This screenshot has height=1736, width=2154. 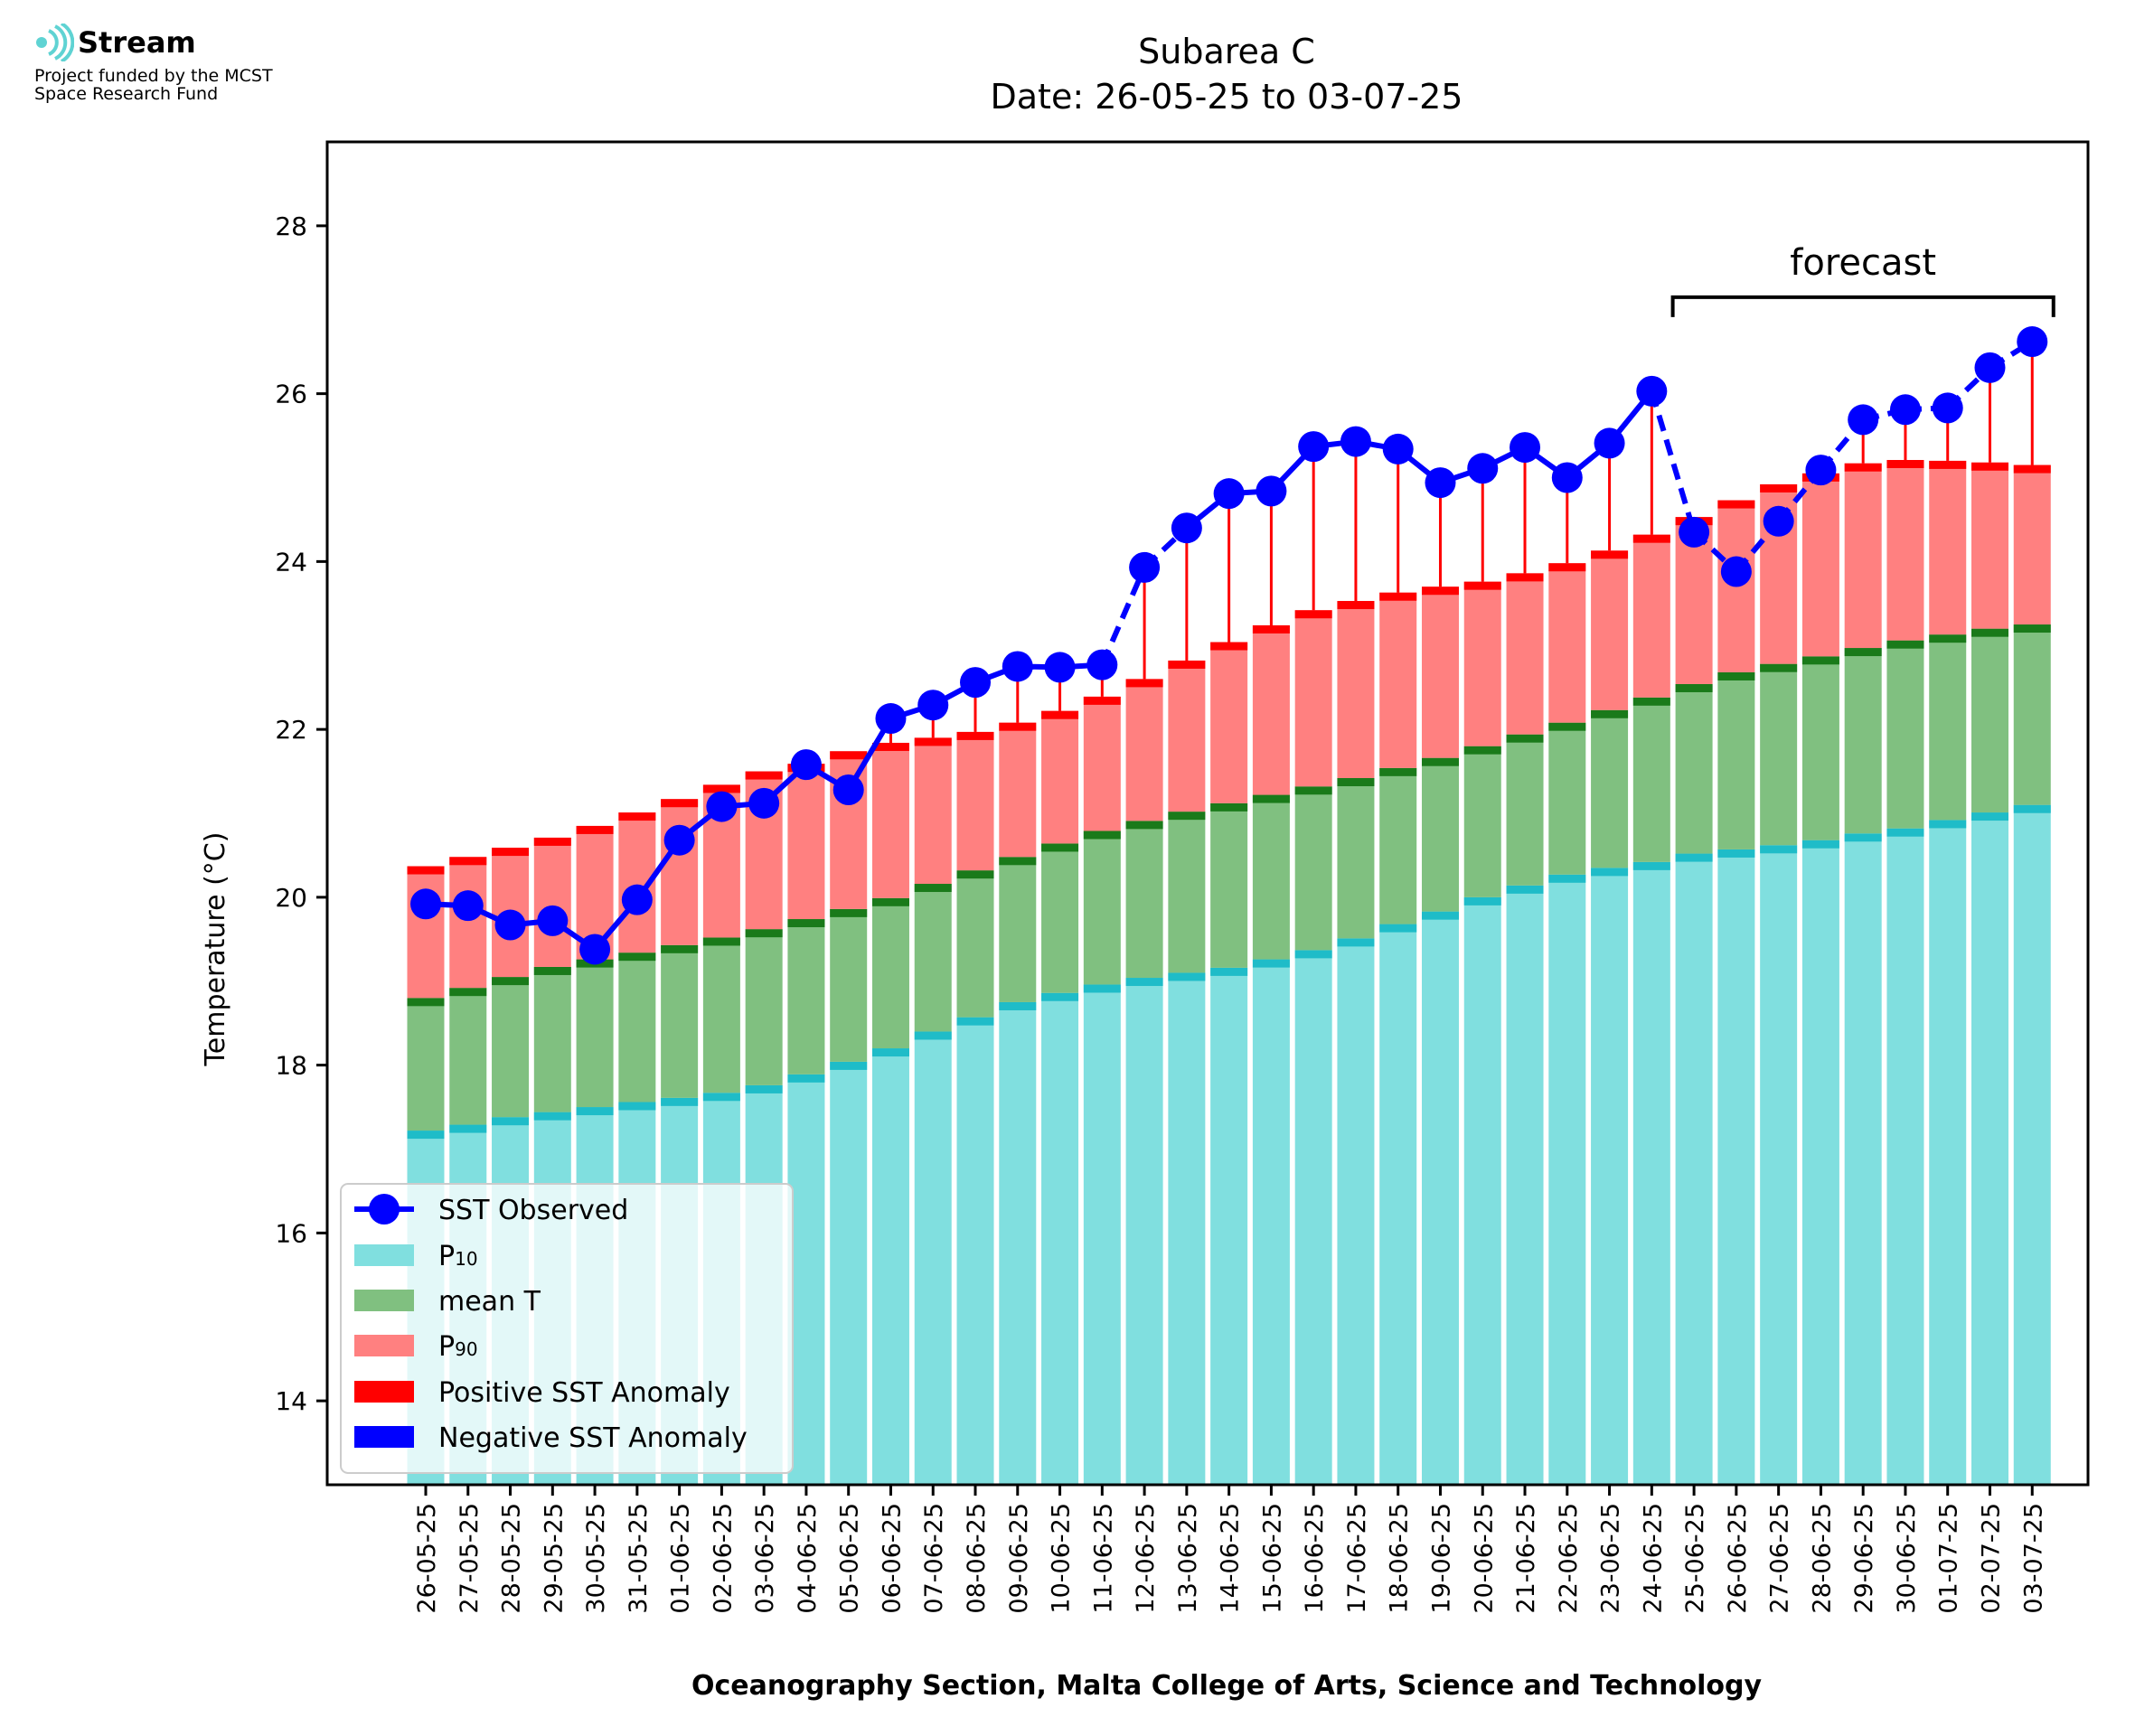 What do you see at coordinates (384, 1209) in the screenshot?
I see `legend-marker-observed` at bounding box center [384, 1209].